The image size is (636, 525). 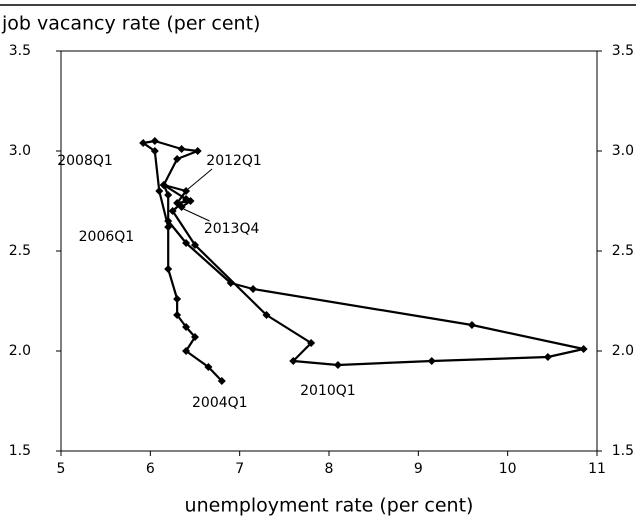 What do you see at coordinates (150, 469) in the screenshot?
I see `x-tick-label: 6` at bounding box center [150, 469].